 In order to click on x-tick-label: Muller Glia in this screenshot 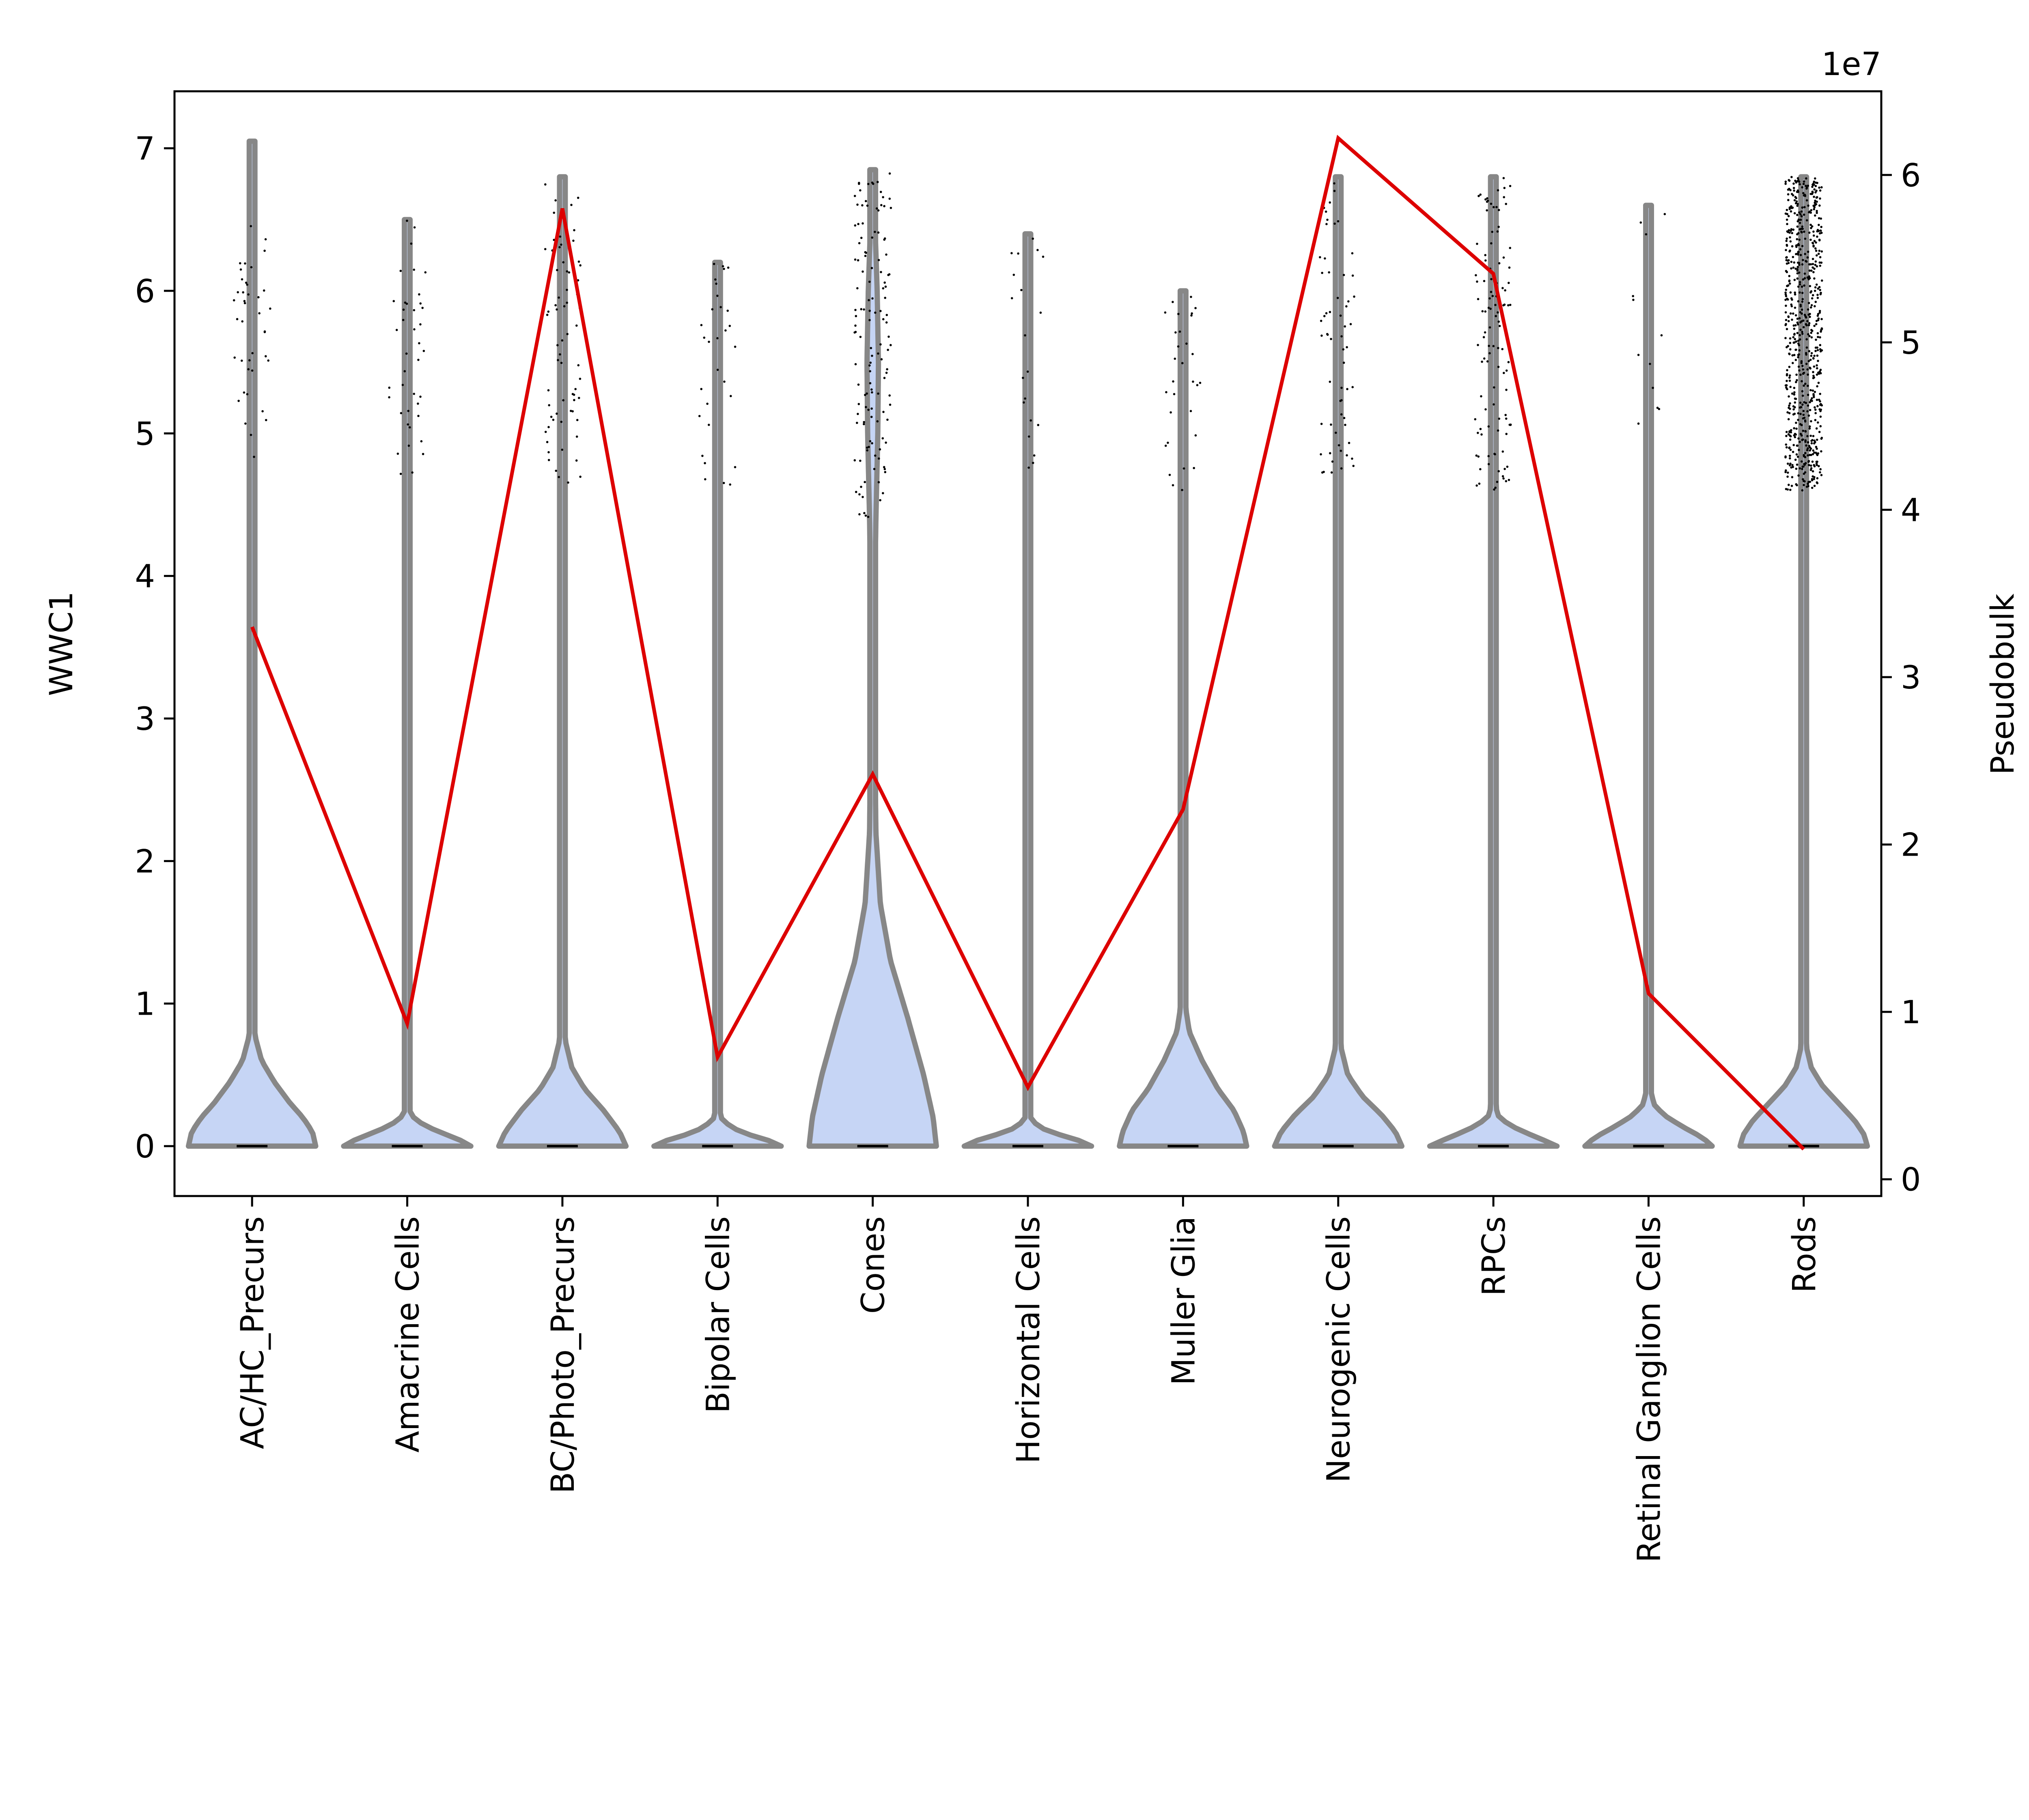, I will do `click(1183, 1300)`.